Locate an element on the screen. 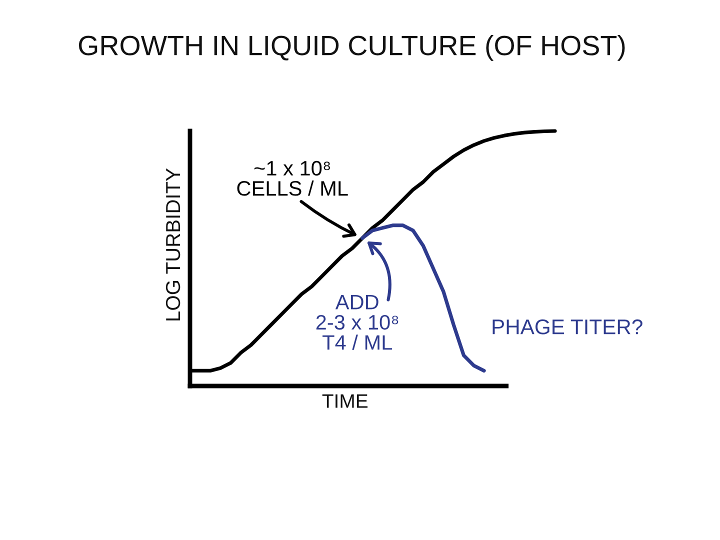 The width and height of the screenshot is (720, 540). annotation: ~1 x 10⁸ CELLS / ML is located at coordinates (292, 178).